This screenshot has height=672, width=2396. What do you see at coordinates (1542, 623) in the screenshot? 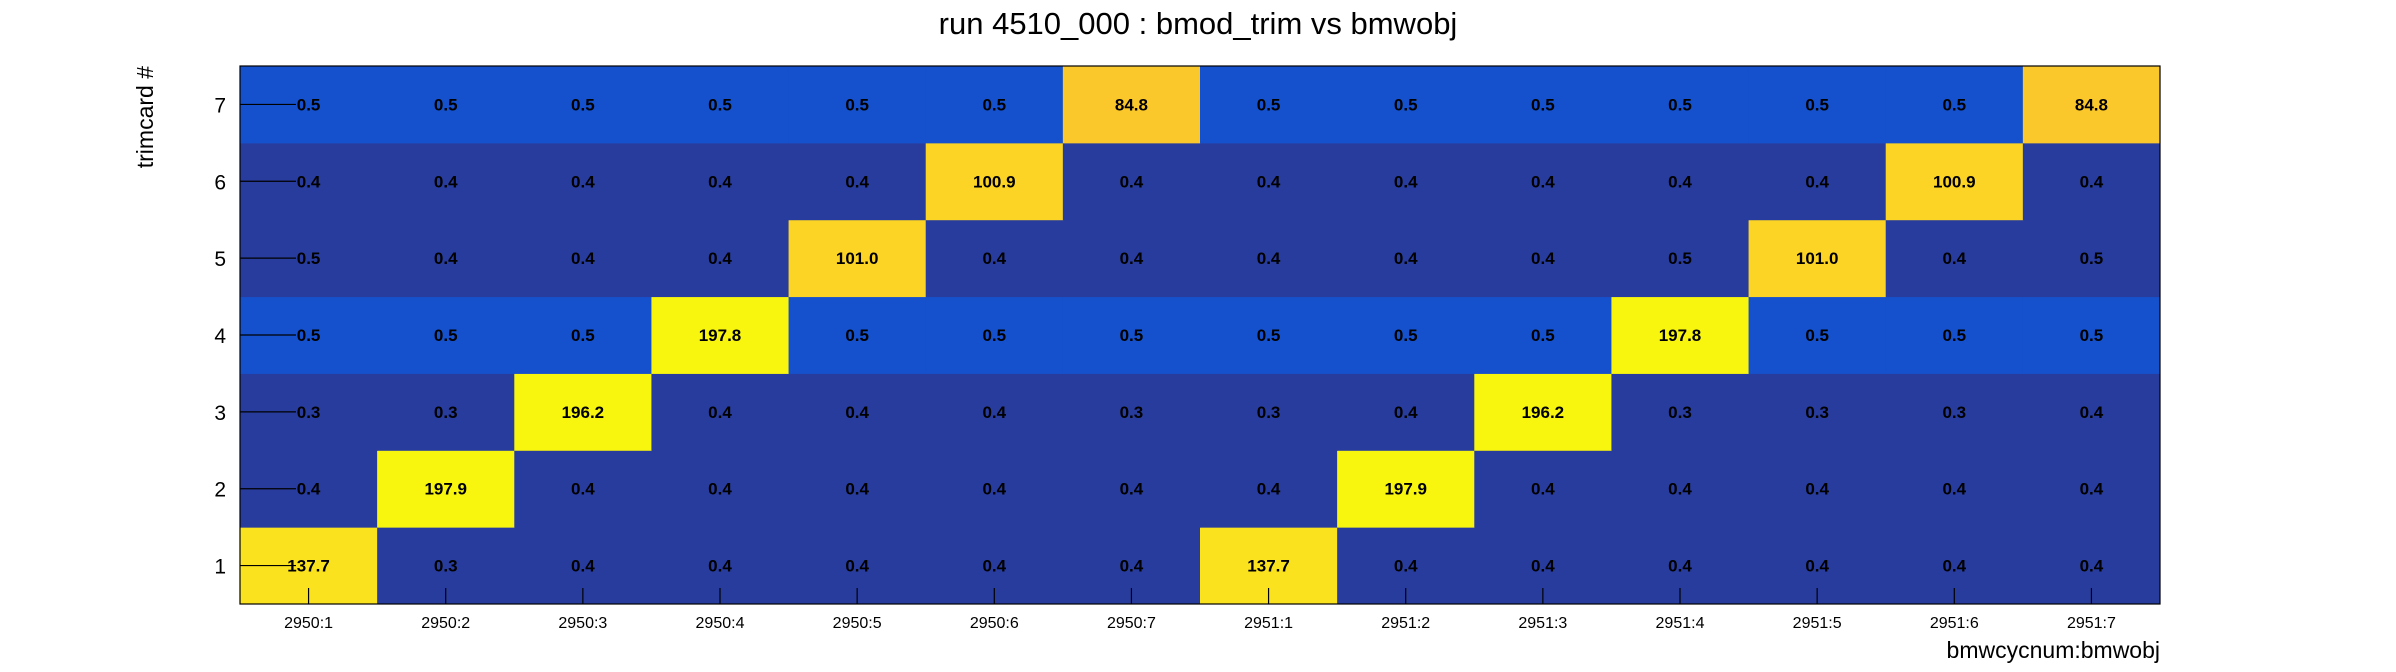
I see `x-tick-label: 2951:3` at bounding box center [1542, 623].